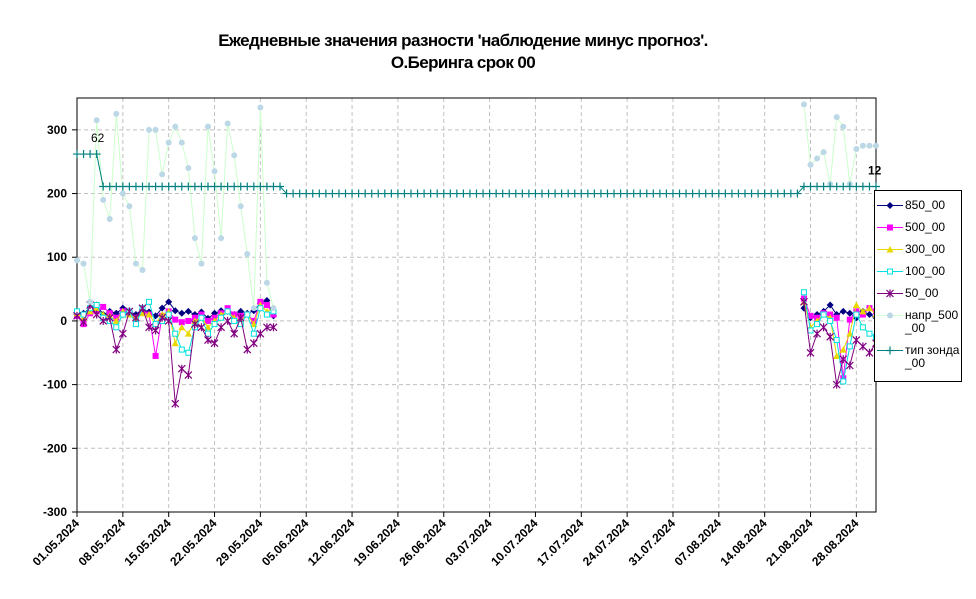  I want to click on x-tick-label: 01.05.2024, so click(56, 542).